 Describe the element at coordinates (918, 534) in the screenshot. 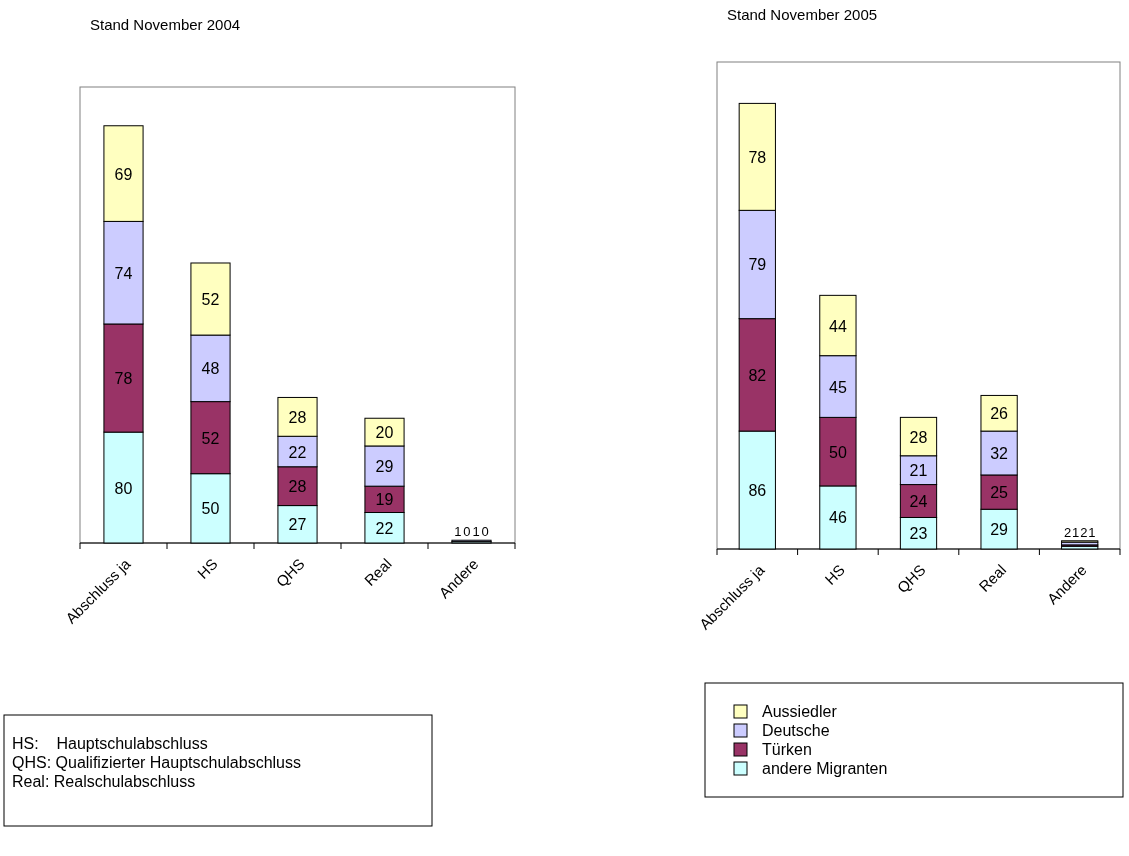

I see `data-label: 23` at that location.